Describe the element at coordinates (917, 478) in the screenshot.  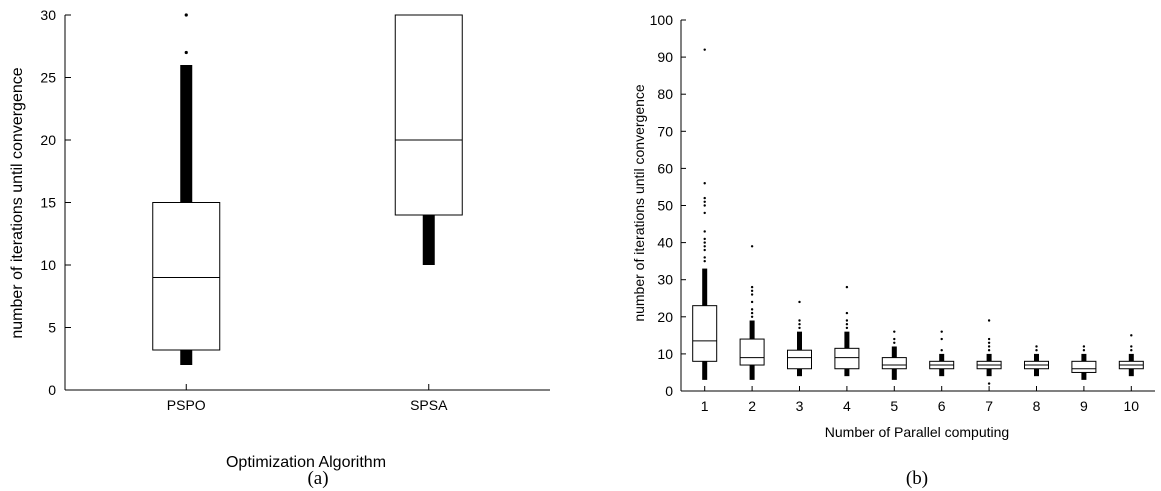
I see `panel-b-caption: (b)` at that location.